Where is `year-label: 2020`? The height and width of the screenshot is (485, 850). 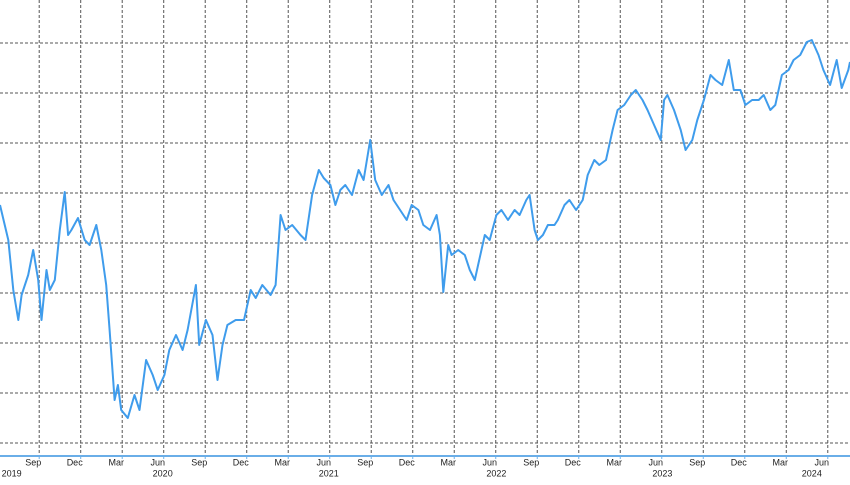
year-label: 2020 is located at coordinates (163, 473).